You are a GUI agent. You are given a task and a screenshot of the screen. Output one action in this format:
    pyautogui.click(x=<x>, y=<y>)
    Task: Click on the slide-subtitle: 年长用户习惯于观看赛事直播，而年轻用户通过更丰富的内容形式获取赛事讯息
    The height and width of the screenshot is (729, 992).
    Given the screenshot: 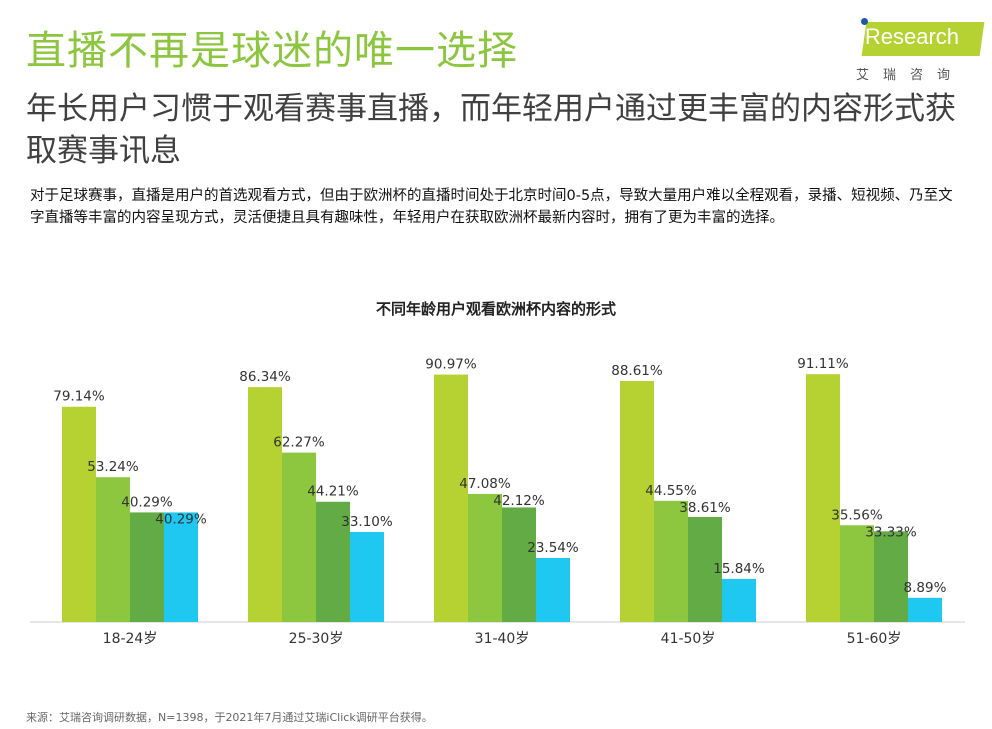 What is the action you would take?
    pyautogui.click(x=491, y=130)
    